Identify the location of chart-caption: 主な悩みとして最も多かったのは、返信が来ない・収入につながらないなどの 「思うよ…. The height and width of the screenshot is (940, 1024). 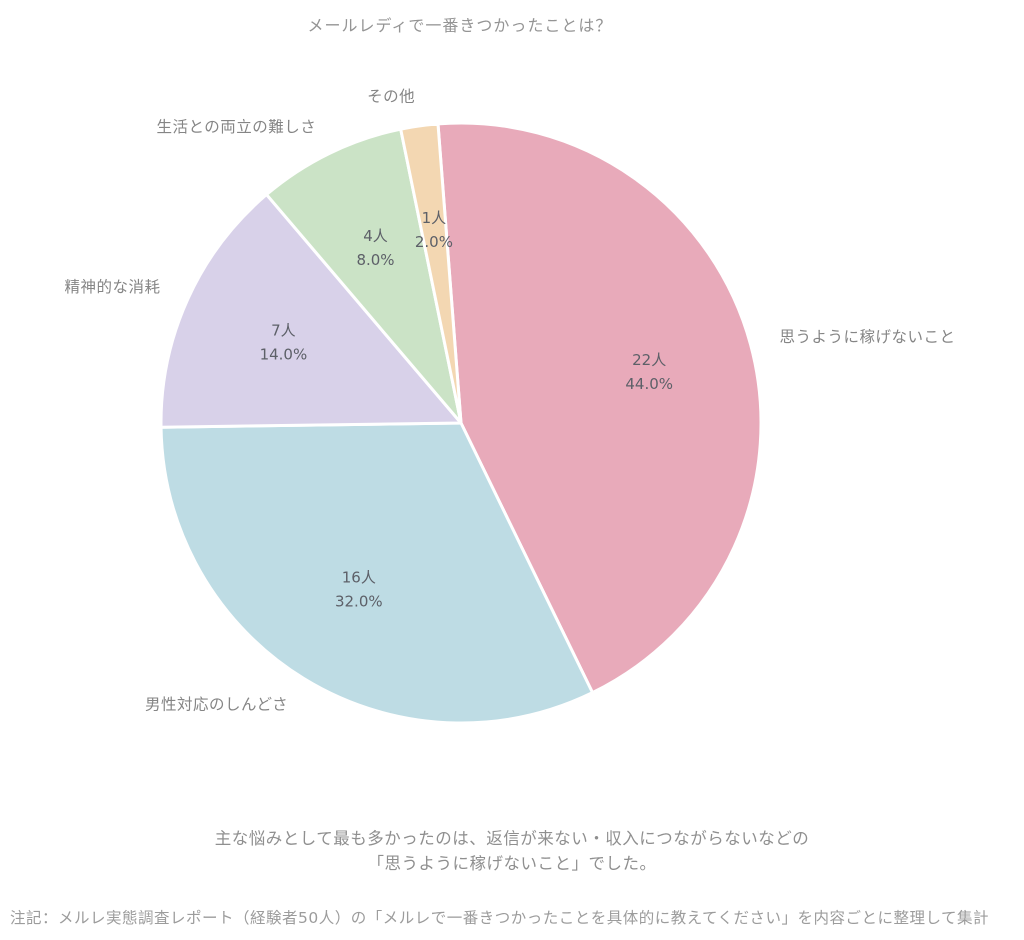
(512, 851).